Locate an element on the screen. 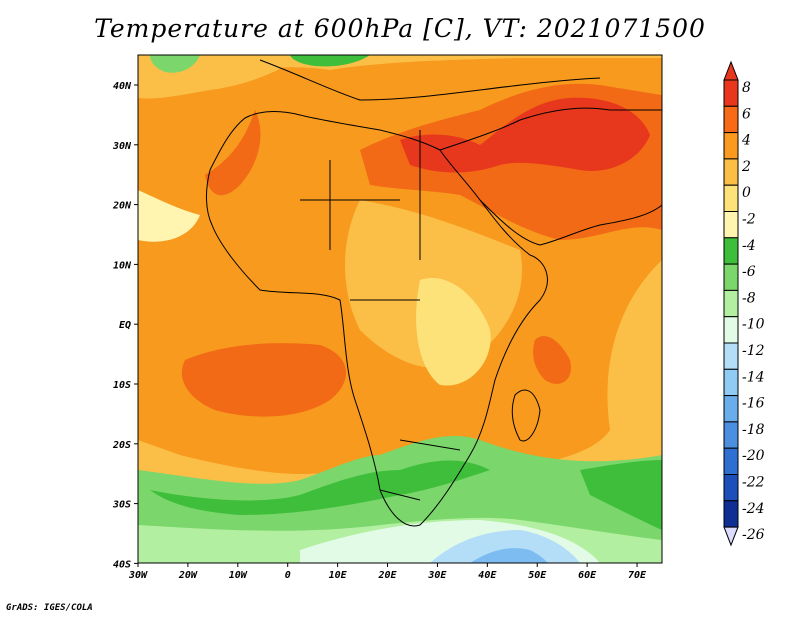 Image resolution: width=800 pixels, height=618 pixels. colorbar-label: -20 is located at coordinates (753, 456).